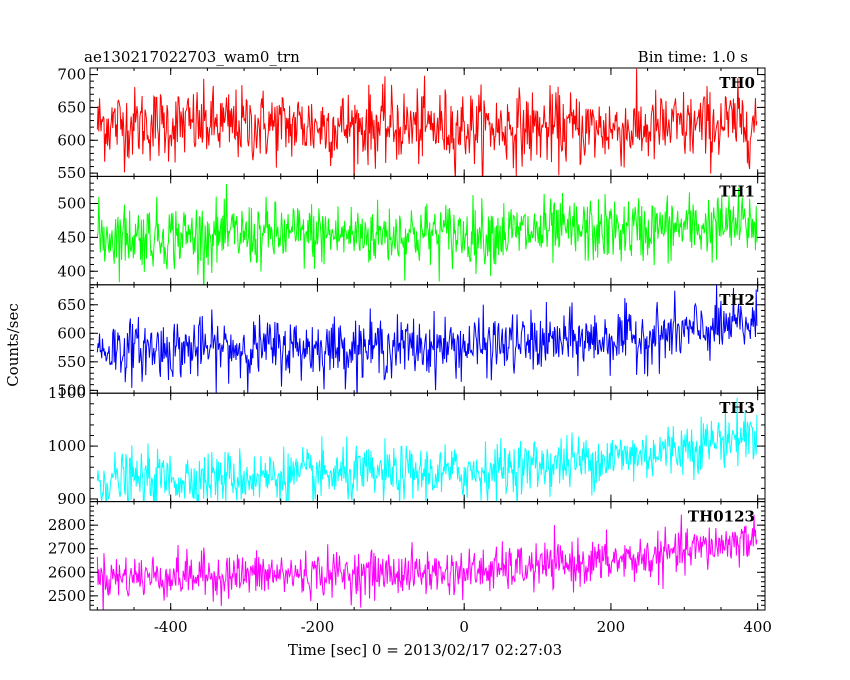 The width and height of the screenshot is (850, 680). What do you see at coordinates (71, 271) in the screenshot?
I see `y-tick-label-th1: 400` at bounding box center [71, 271].